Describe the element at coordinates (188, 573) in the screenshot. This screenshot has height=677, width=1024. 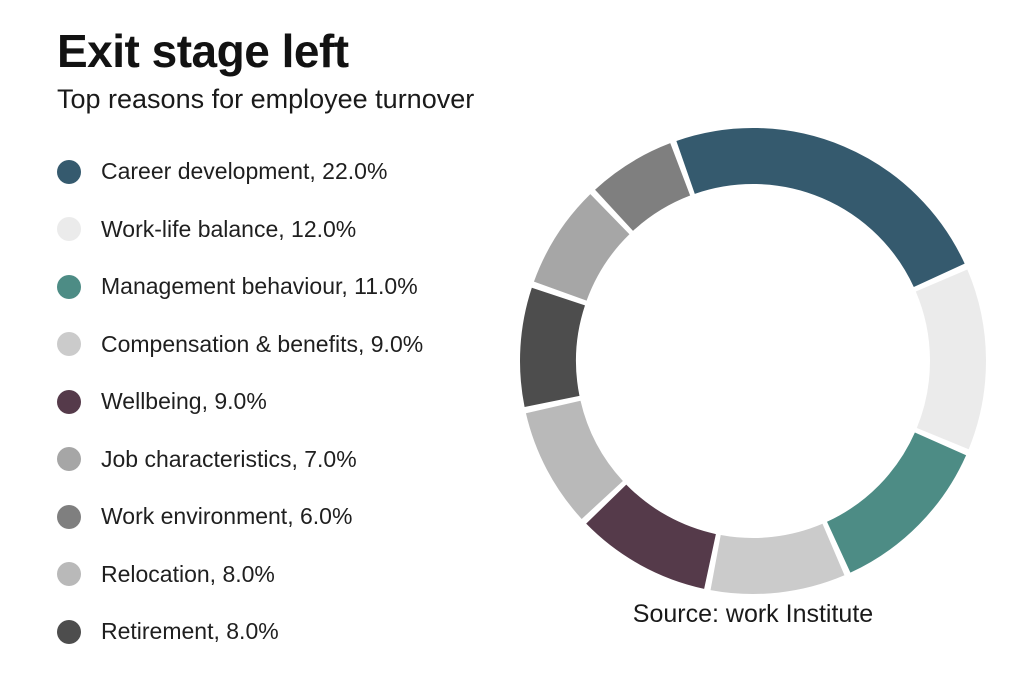
I see `legend-label: Relocation, 8.0%` at that location.